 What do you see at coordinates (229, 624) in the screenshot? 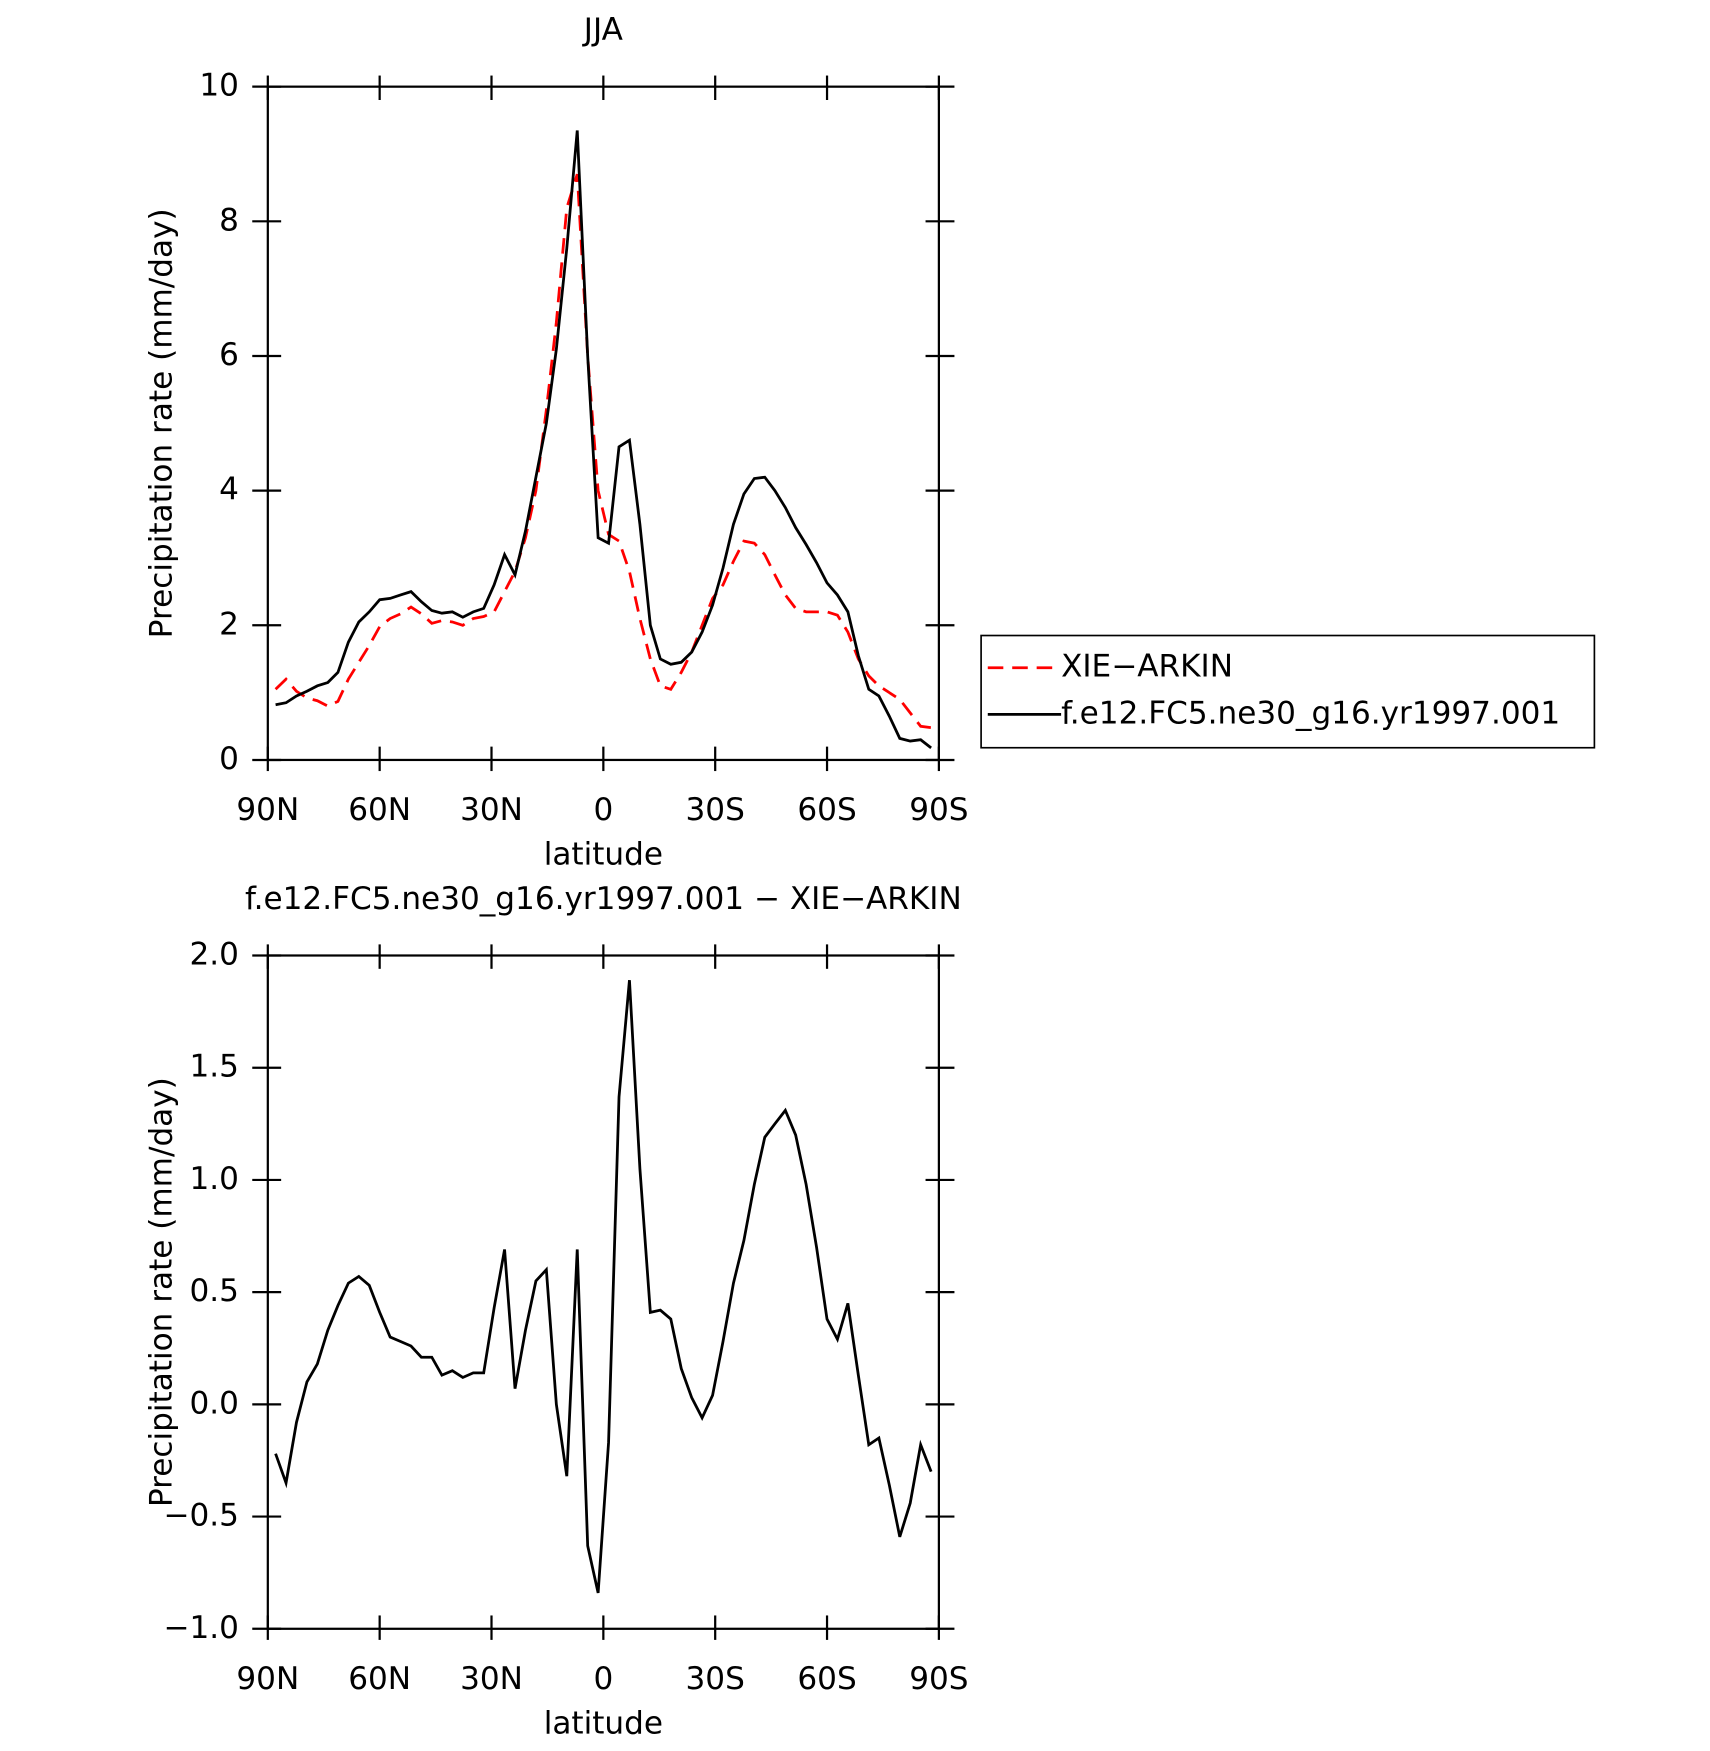
I see `y-tick-label: 2` at bounding box center [229, 624].